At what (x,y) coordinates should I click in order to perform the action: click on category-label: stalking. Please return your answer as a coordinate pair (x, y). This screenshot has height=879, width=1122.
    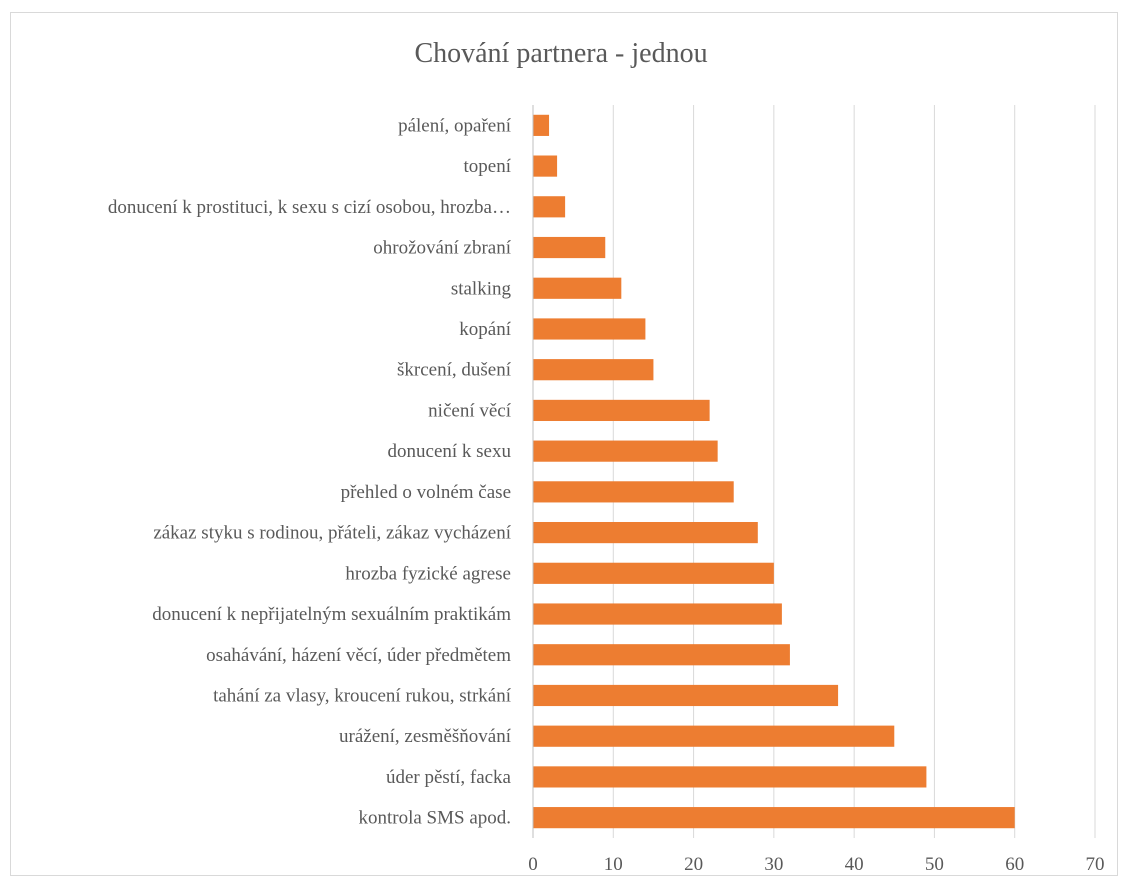
    Looking at the image, I should click on (481, 288).